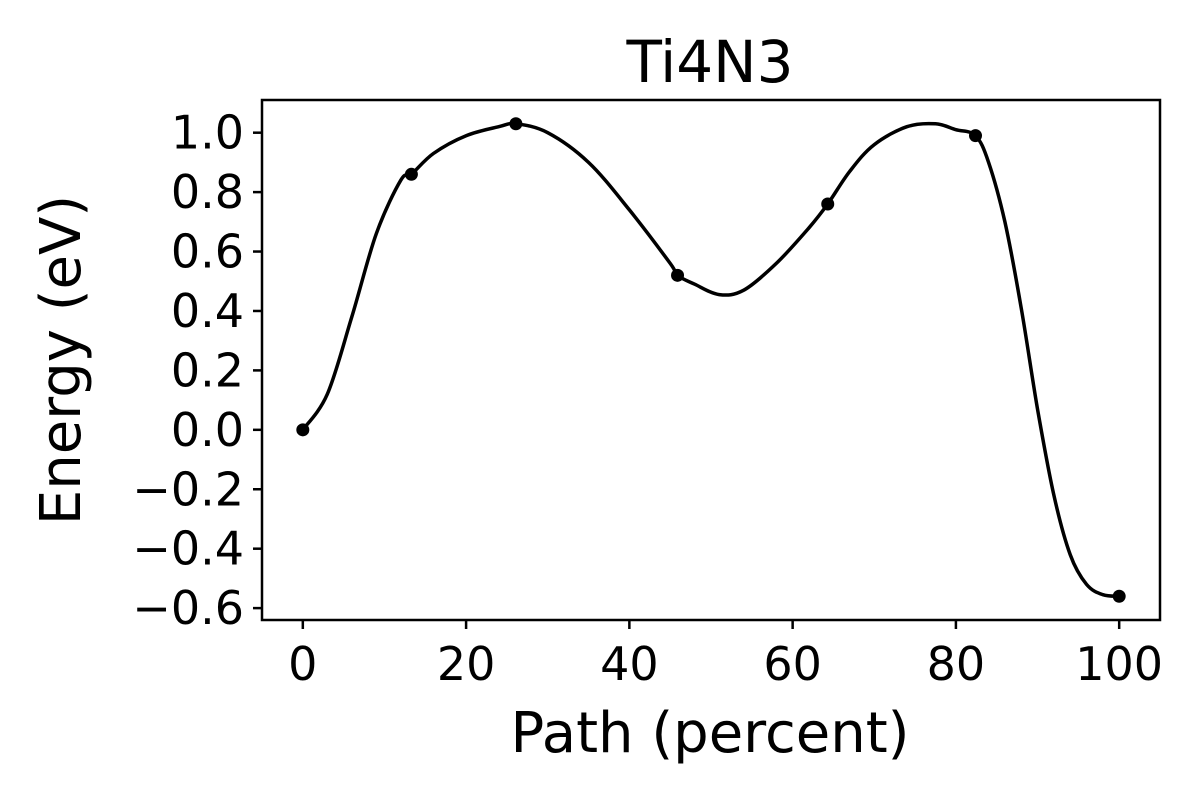  What do you see at coordinates (710, 62) in the screenshot?
I see `chart-title: Ti4N3` at bounding box center [710, 62].